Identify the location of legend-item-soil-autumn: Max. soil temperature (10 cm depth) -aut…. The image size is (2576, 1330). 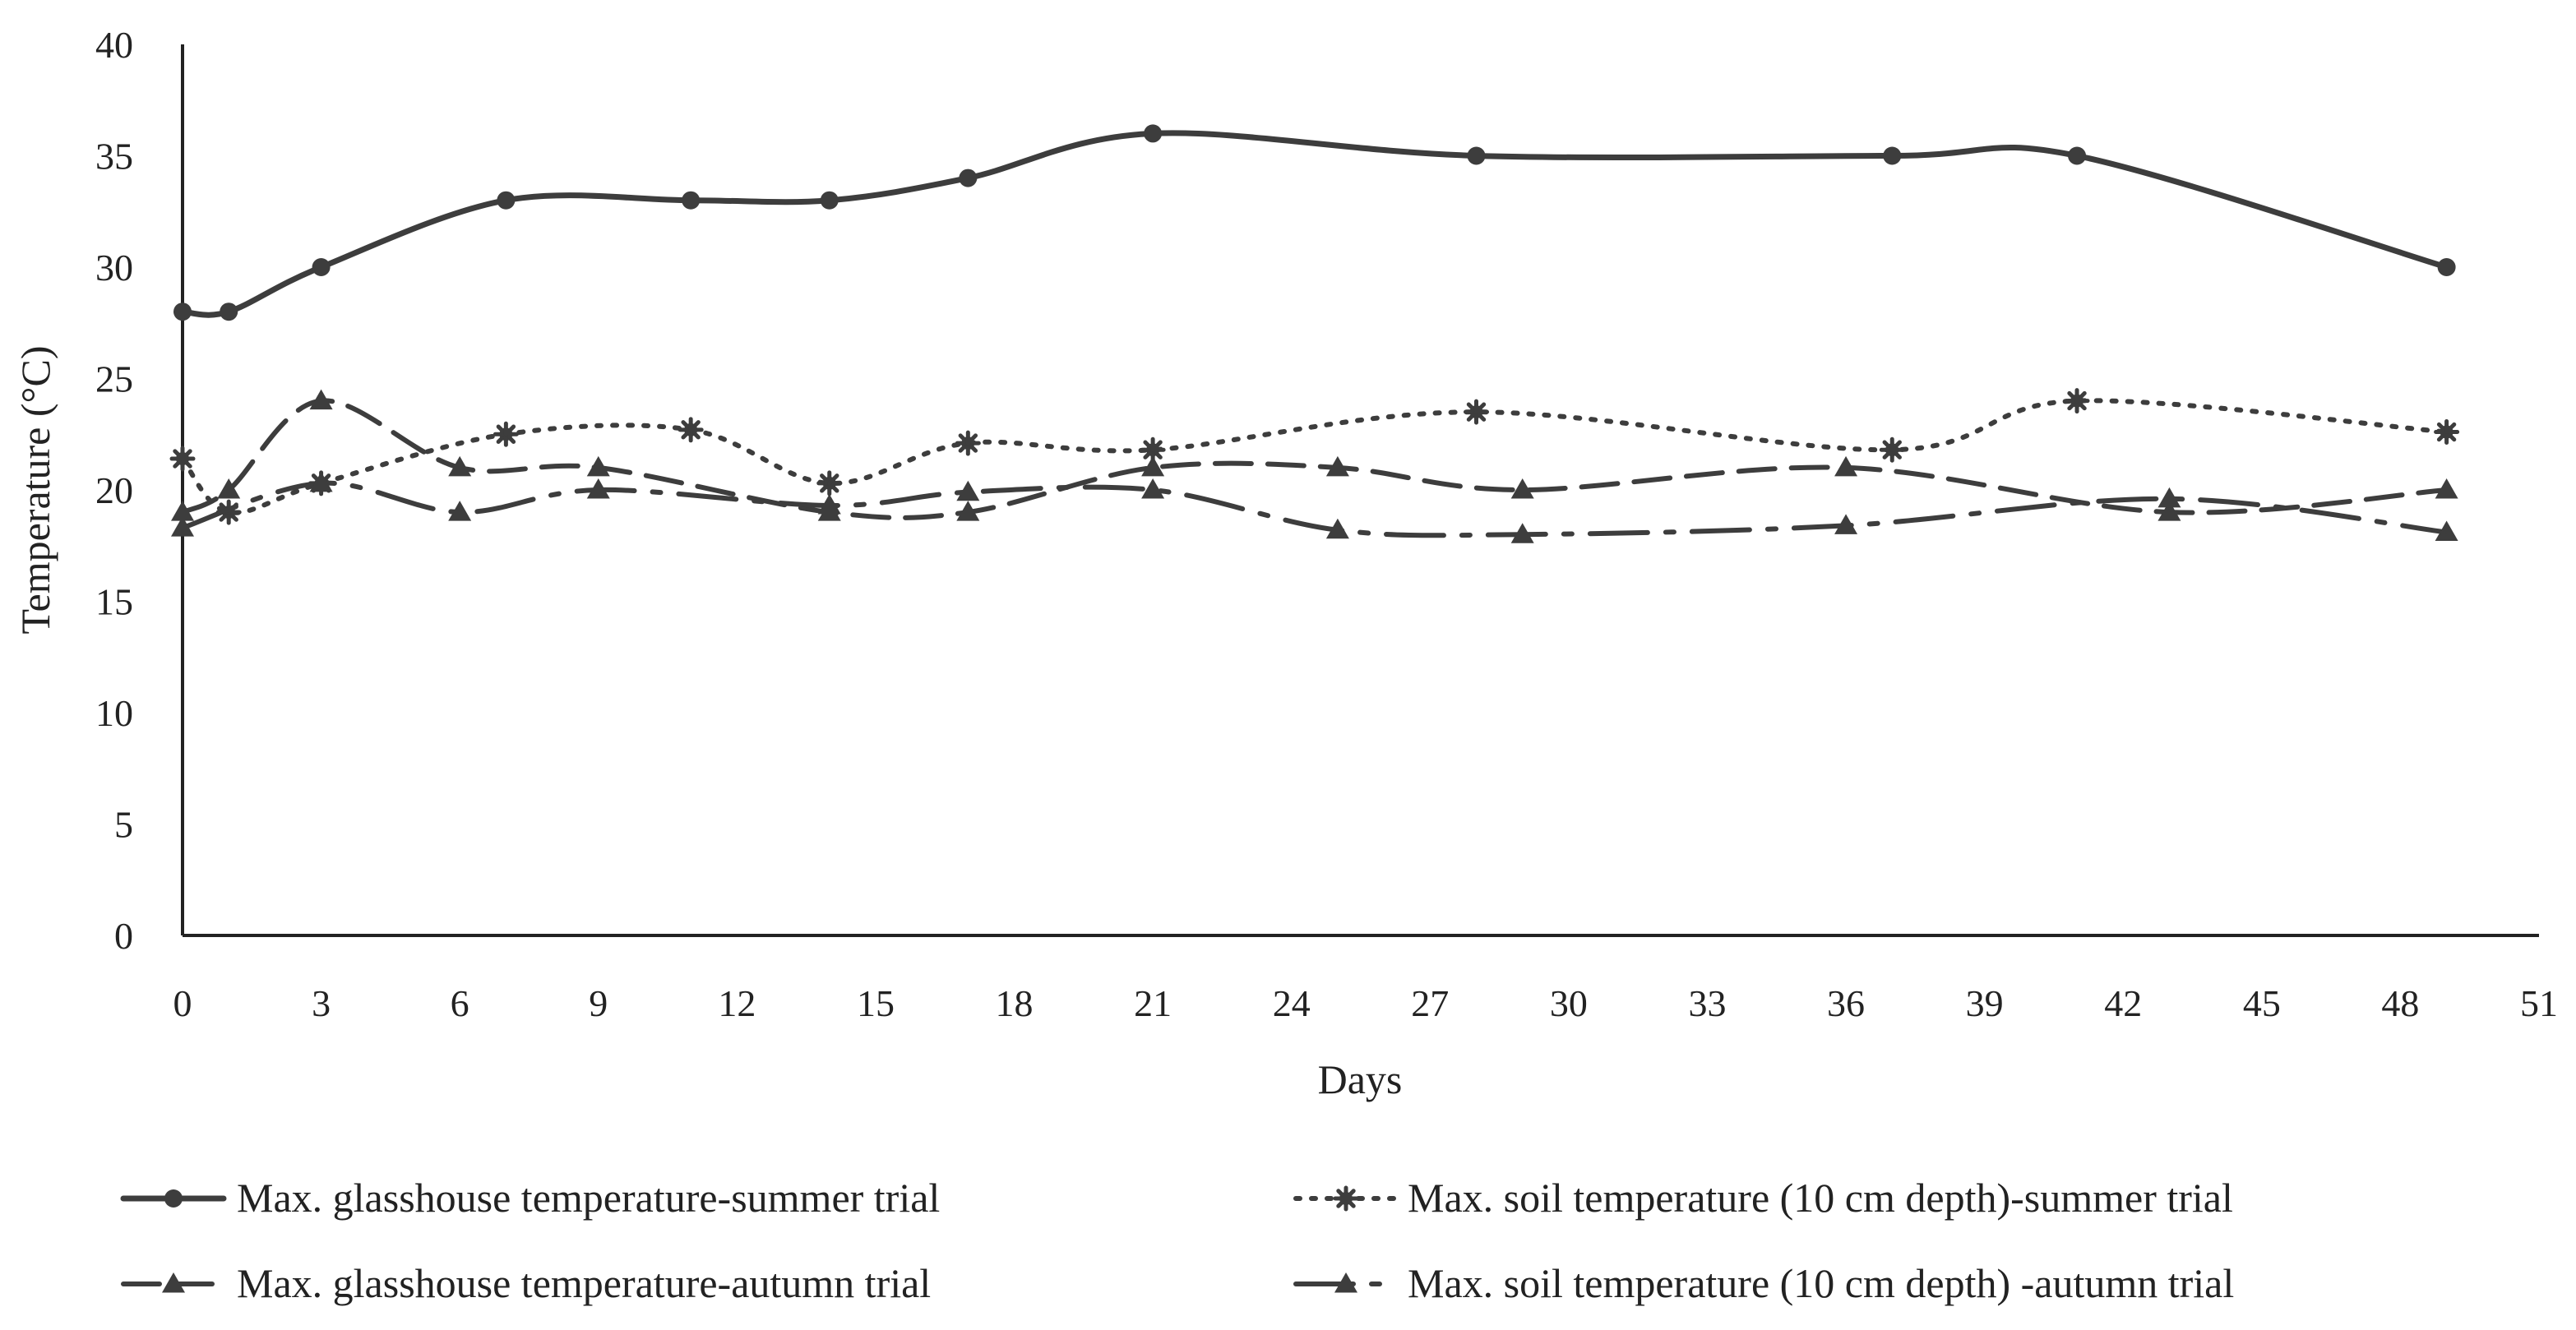
(1763, 1283).